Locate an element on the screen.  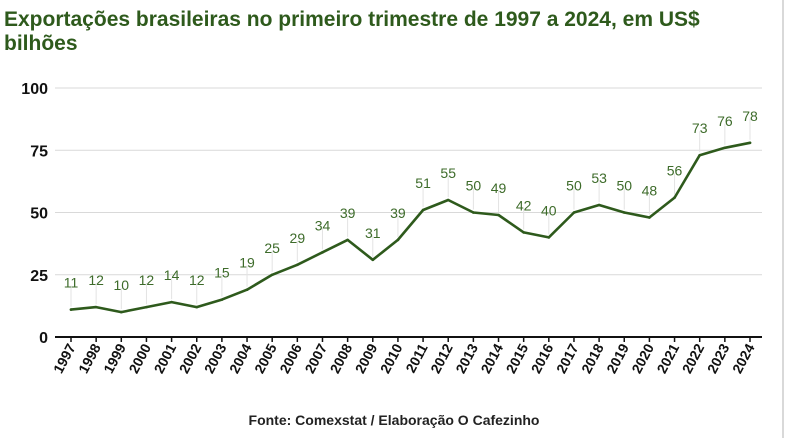
x-tick-label: 2016 is located at coordinates (542, 358).